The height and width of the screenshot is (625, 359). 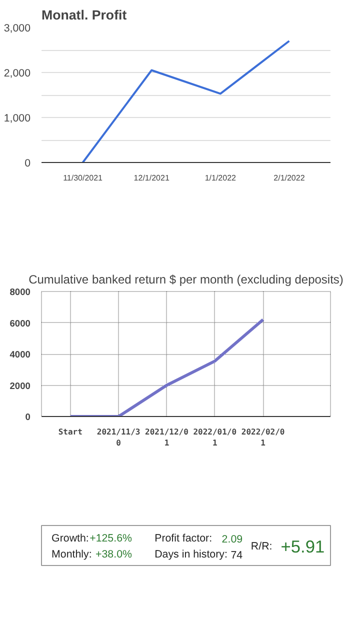 I want to click on y-tick-label: 3,000, so click(x=17, y=28).